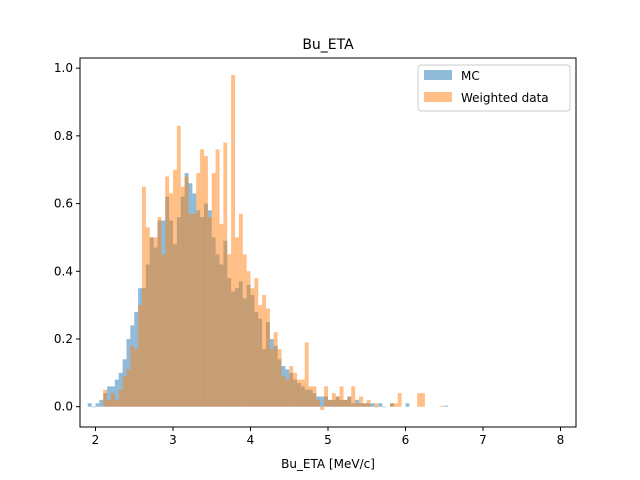  Describe the element at coordinates (505, 98) in the screenshot. I see `legend-label-weighted-data: Weighted data` at that location.